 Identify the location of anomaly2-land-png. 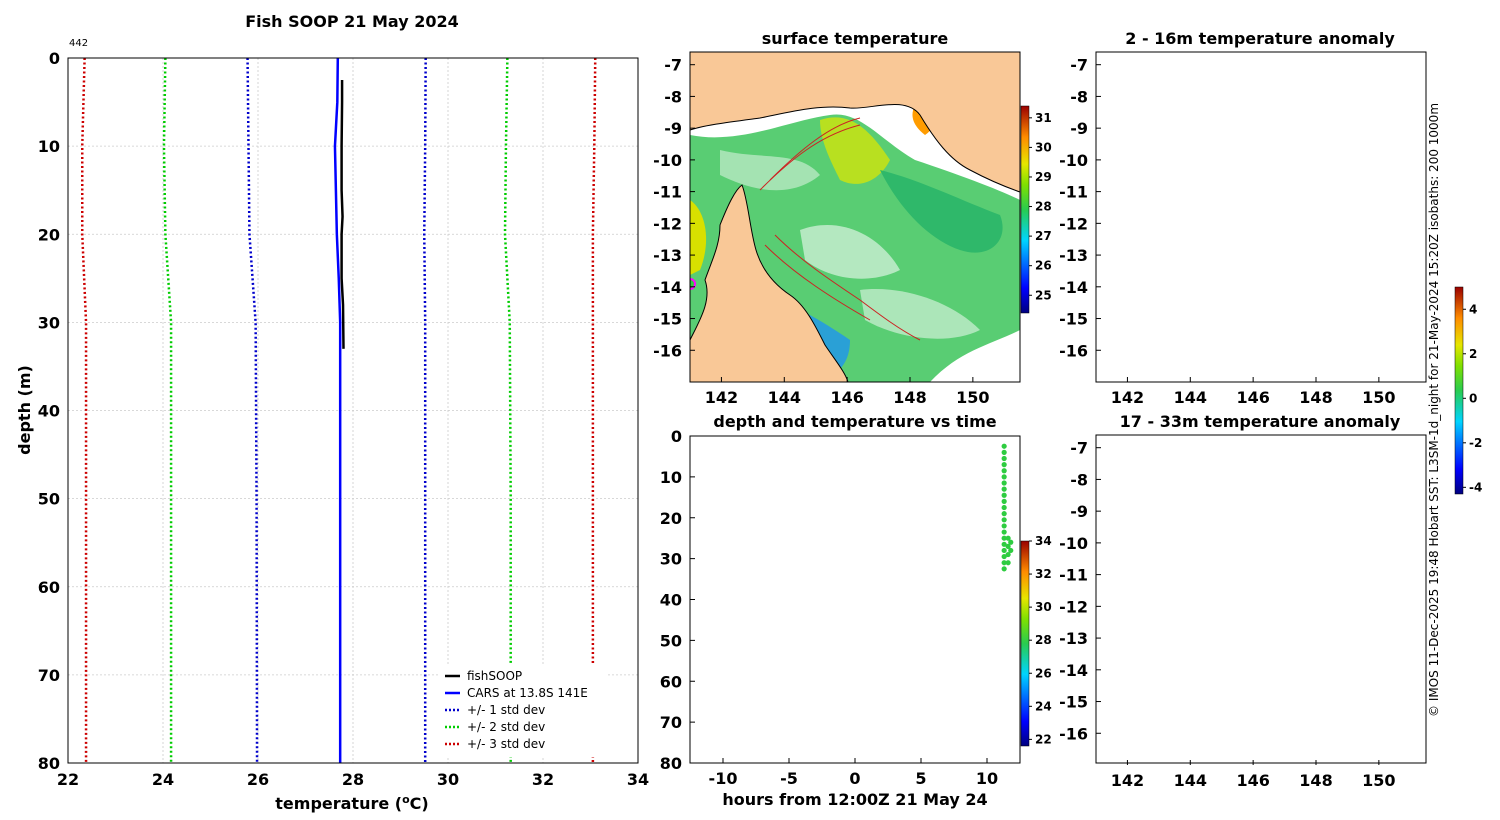
(1261, 505).